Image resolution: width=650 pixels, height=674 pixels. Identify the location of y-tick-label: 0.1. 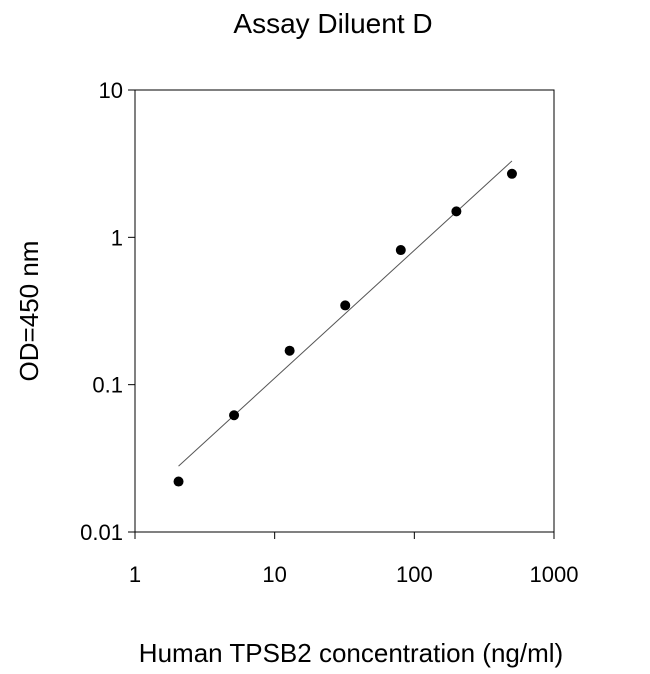
(107, 385).